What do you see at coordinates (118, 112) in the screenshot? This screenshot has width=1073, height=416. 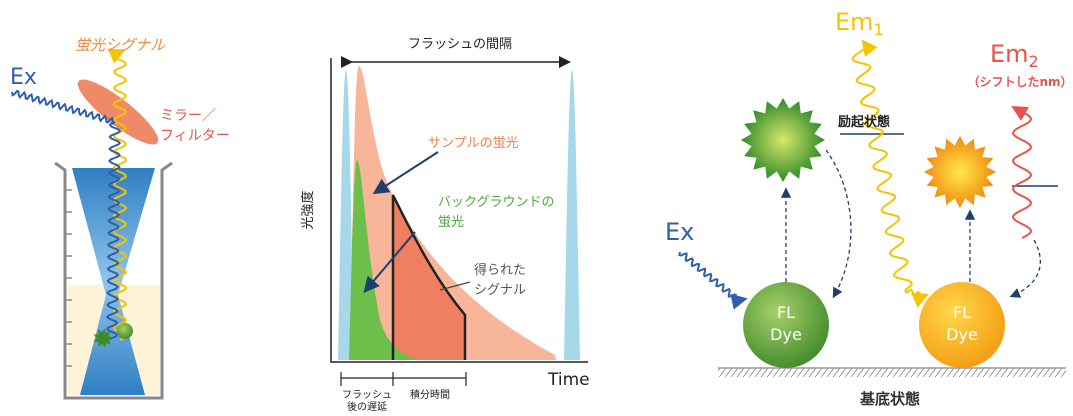 I see `mirror` at bounding box center [118, 112].